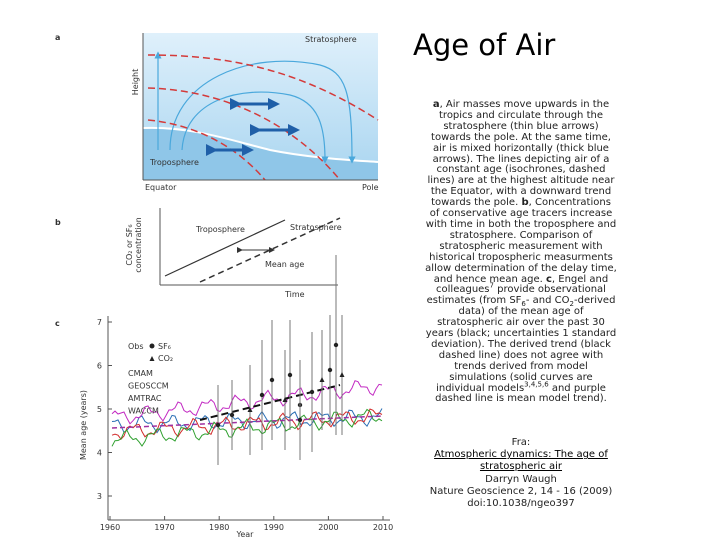 This screenshot has height=540, width=720. Describe the element at coordinates (143, 411) in the screenshot. I see `legend-label: WACCM` at that location.